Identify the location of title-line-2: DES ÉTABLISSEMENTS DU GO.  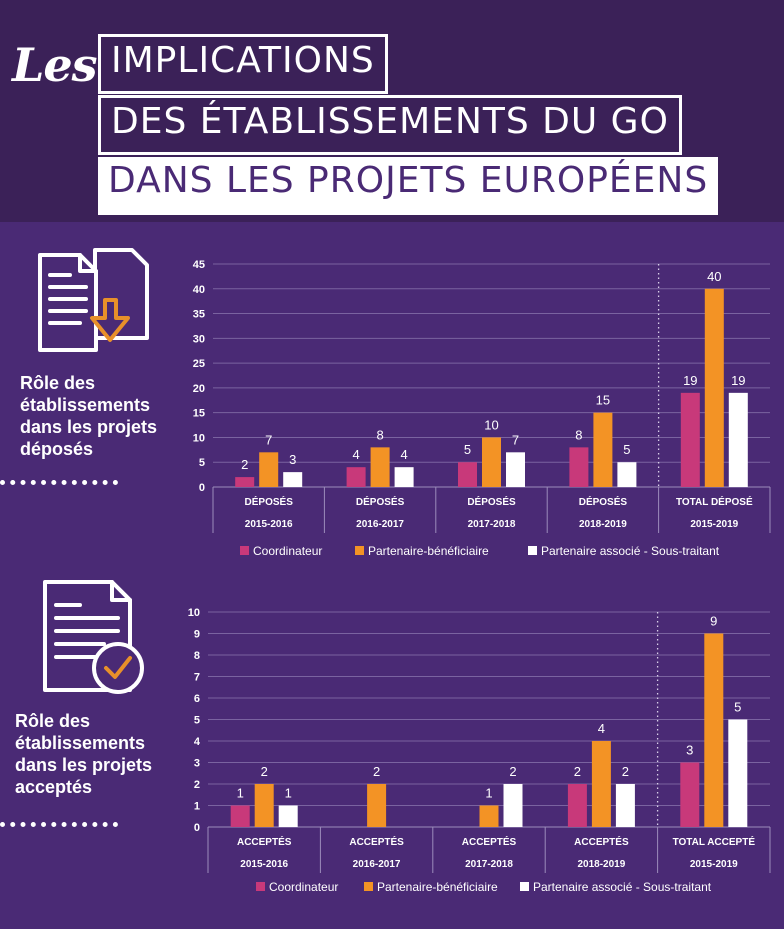
(390, 125).